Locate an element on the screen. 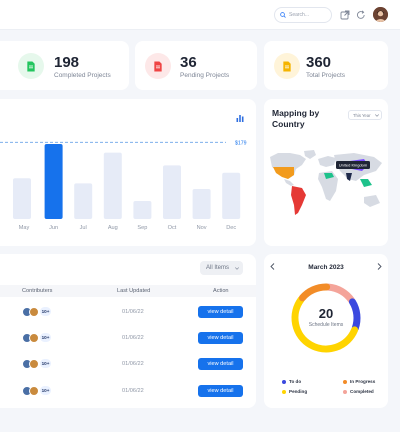 The width and height of the screenshot is (400, 432). stat-card-total: 360 Total Projects is located at coordinates (326, 65).